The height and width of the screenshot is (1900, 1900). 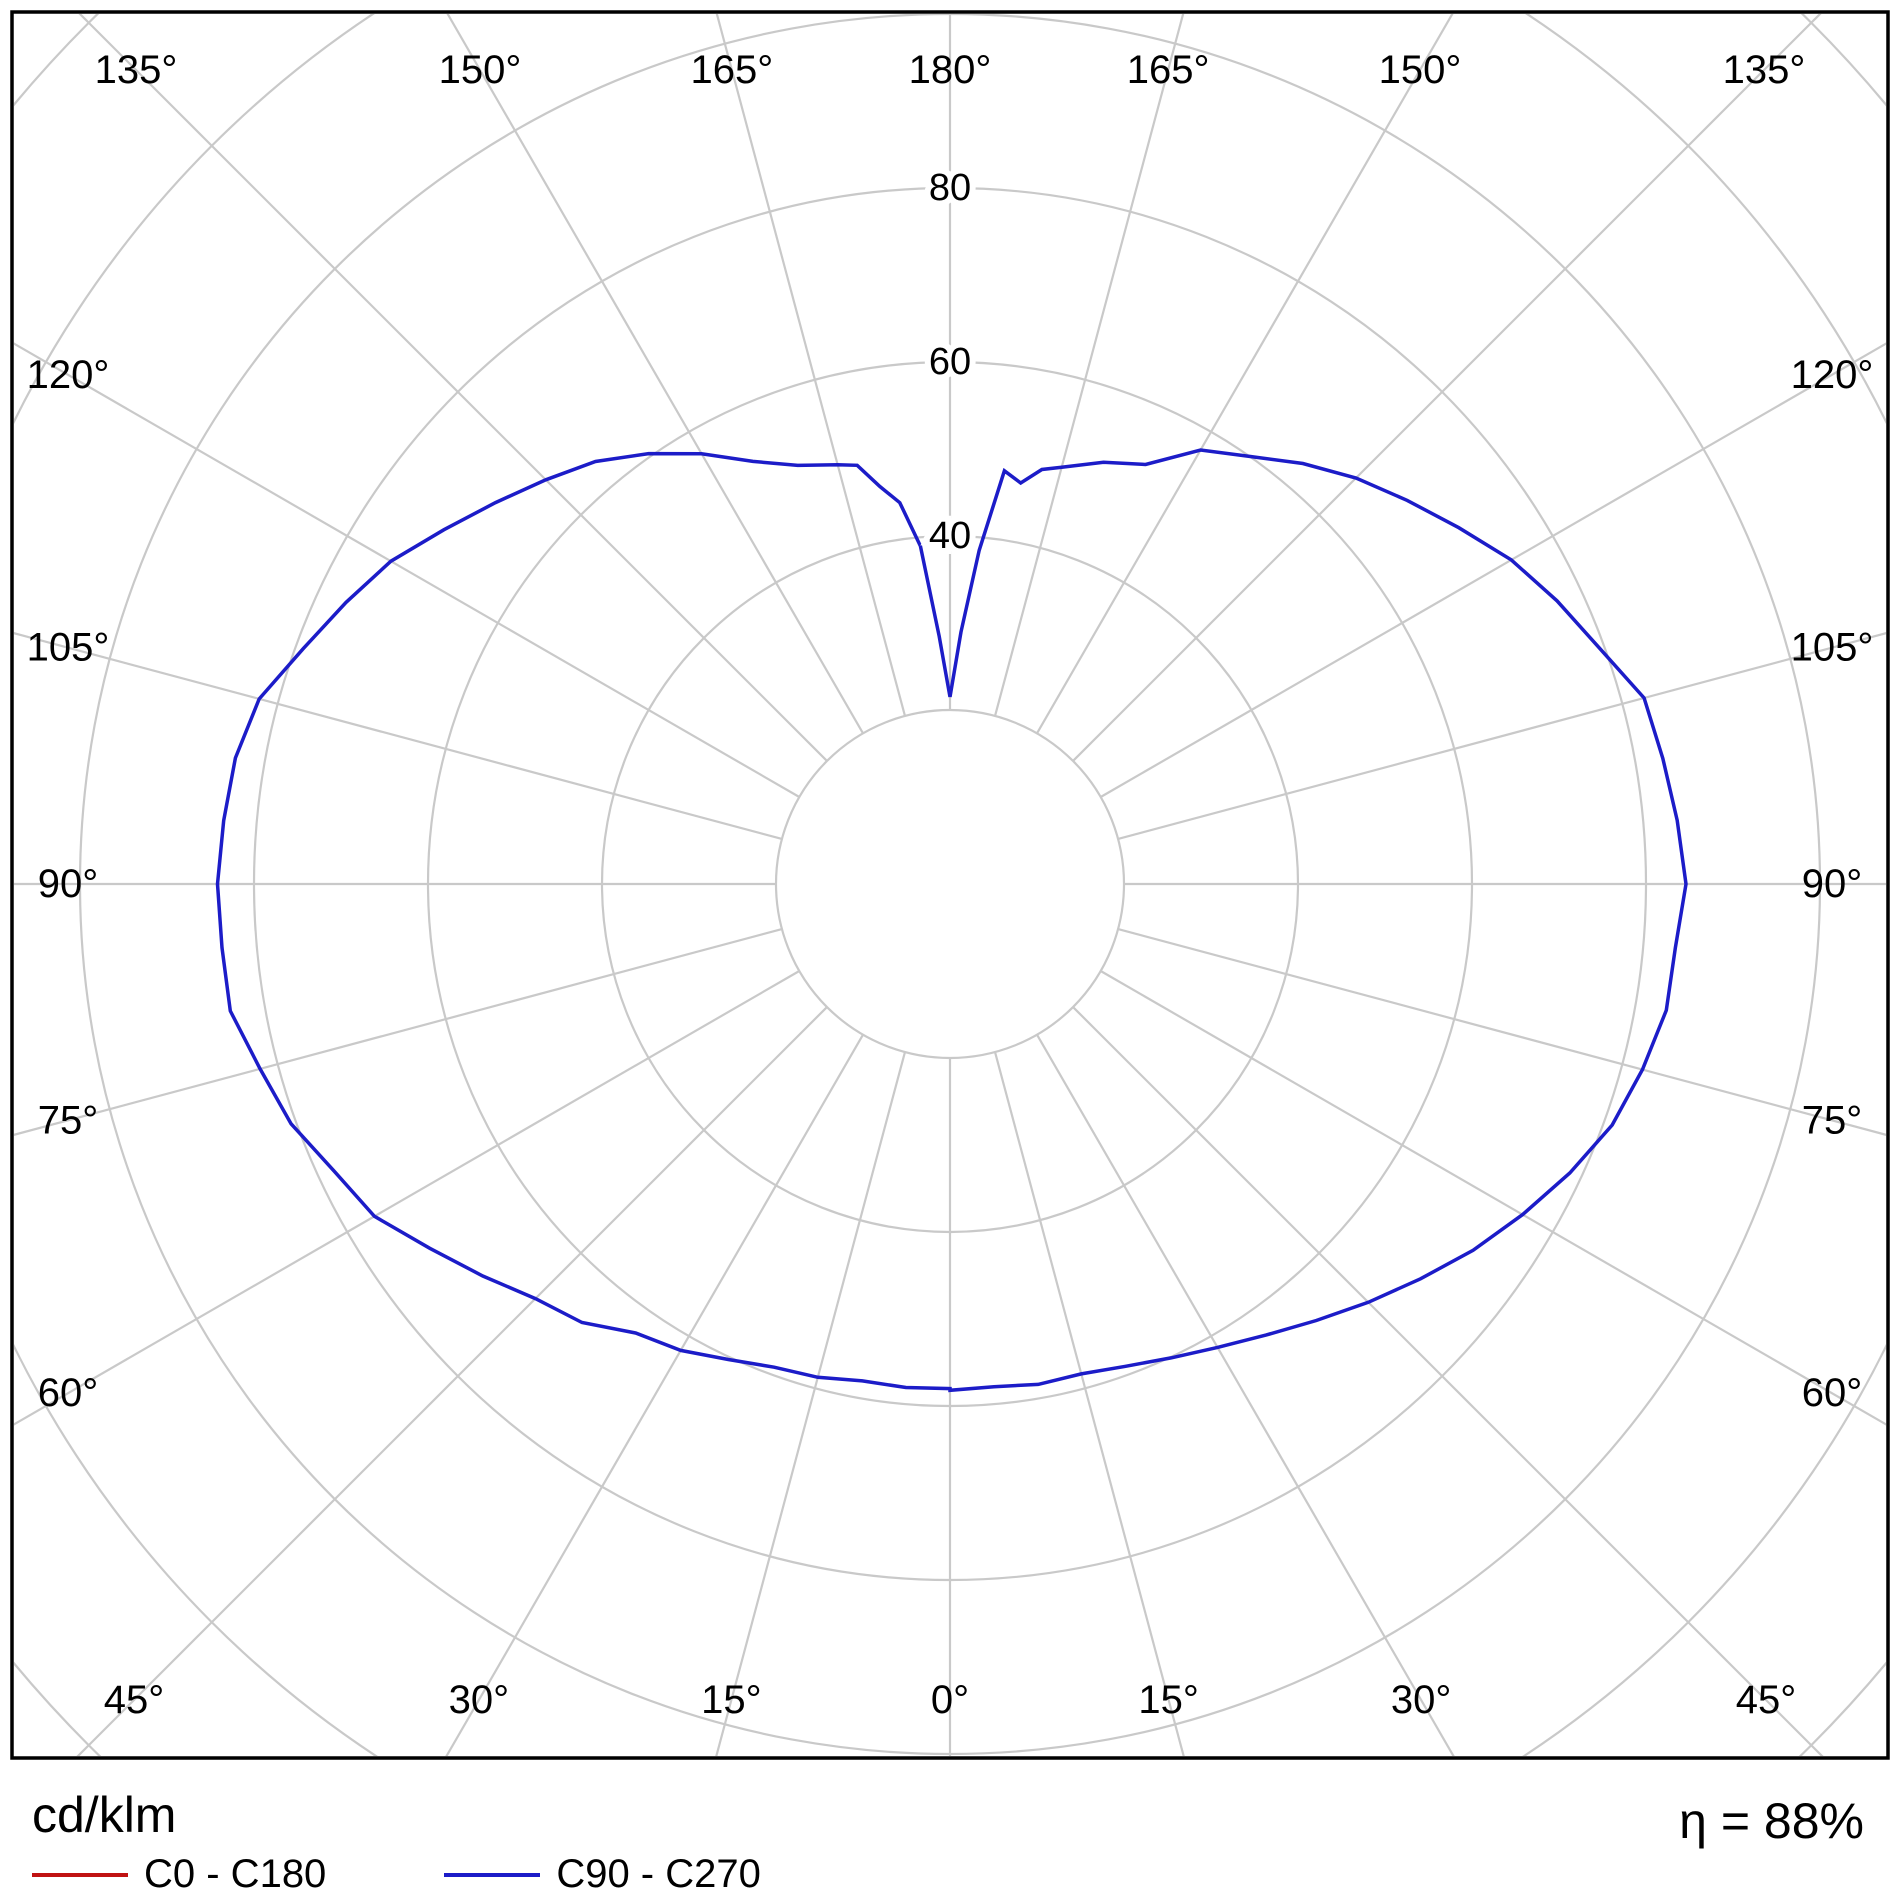 I want to click on svg-text: 0°, so click(x=950, y=1700).